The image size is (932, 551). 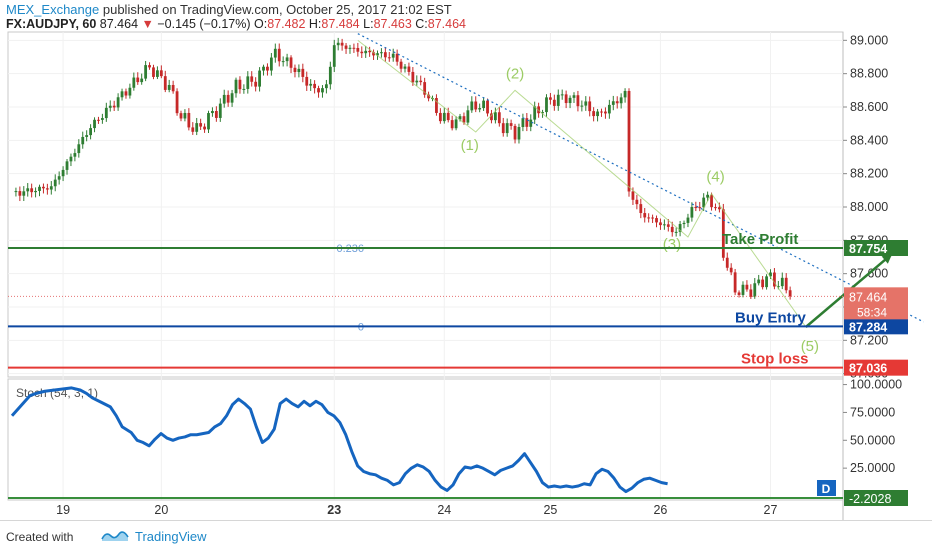 I want to click on time-tick-label: 20, so click(x=161, y=510).